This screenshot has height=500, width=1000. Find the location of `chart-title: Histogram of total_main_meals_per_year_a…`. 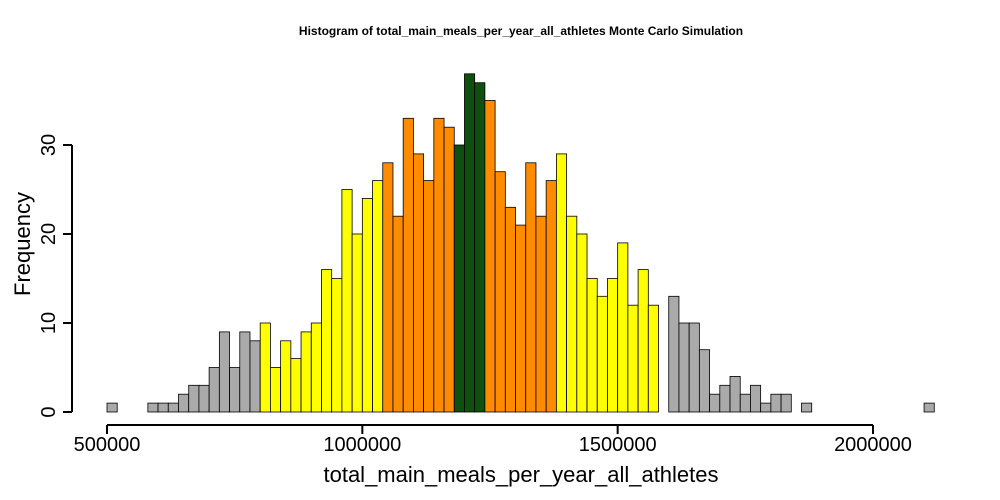

chart-title: Histogram of total_main_meals_per_year_a… is located at coordinates (521, 31).